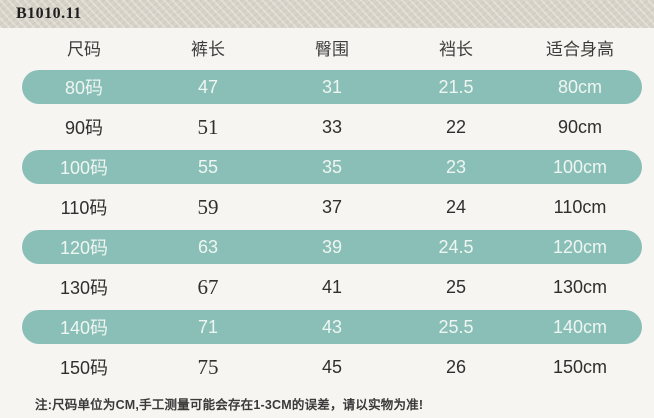  What do you see at coordinates (580, 206) in the screenshot?
I see `table-cell: 110cm` at bounding box center [580, 206].